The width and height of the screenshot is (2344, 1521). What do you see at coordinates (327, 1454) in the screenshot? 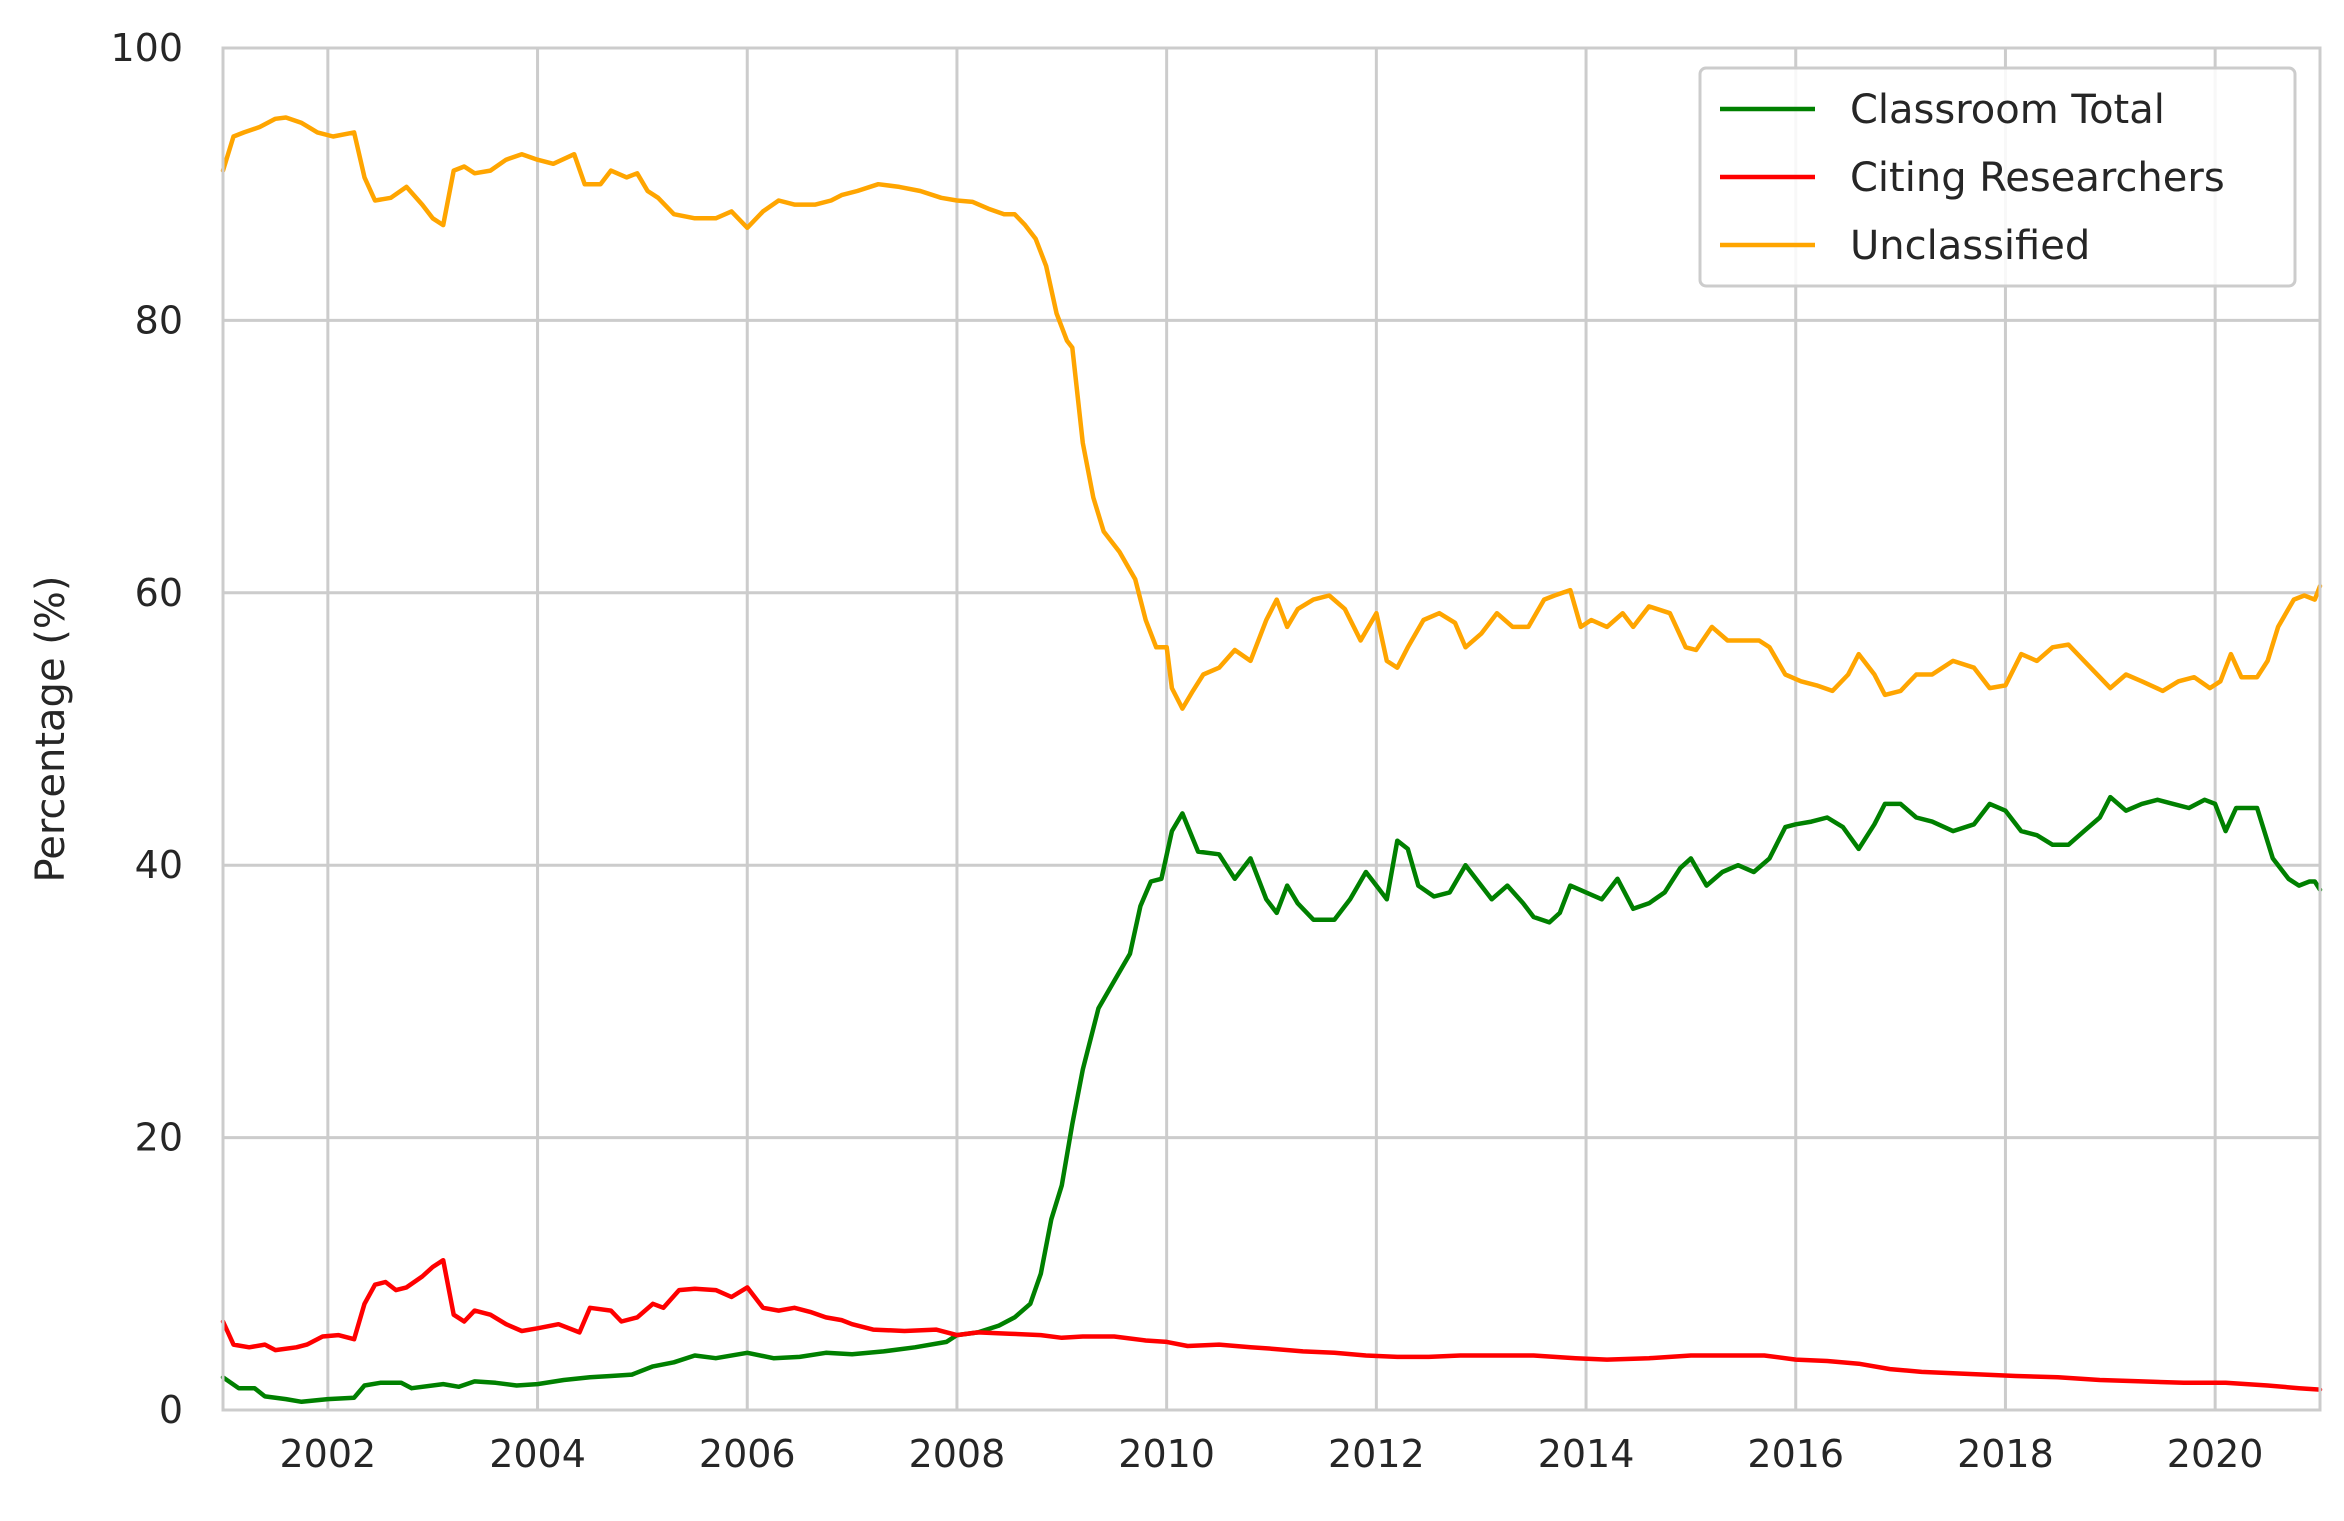
I see `x-tick-label: 2002` at bounding box center [327, 1454].